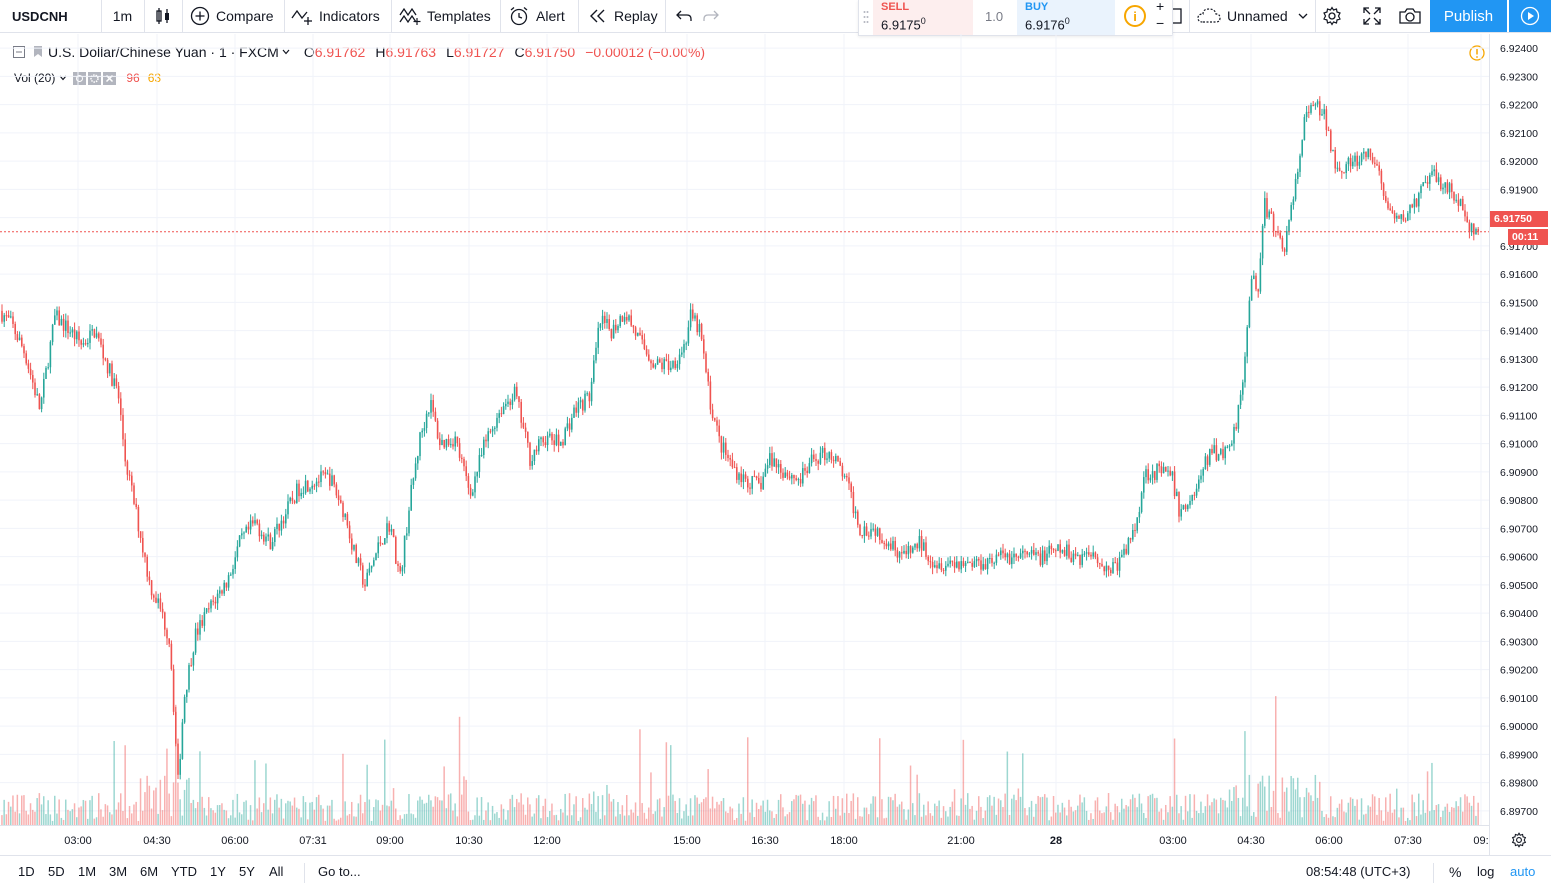  I want to click on eye-icon, so click(80, 78).